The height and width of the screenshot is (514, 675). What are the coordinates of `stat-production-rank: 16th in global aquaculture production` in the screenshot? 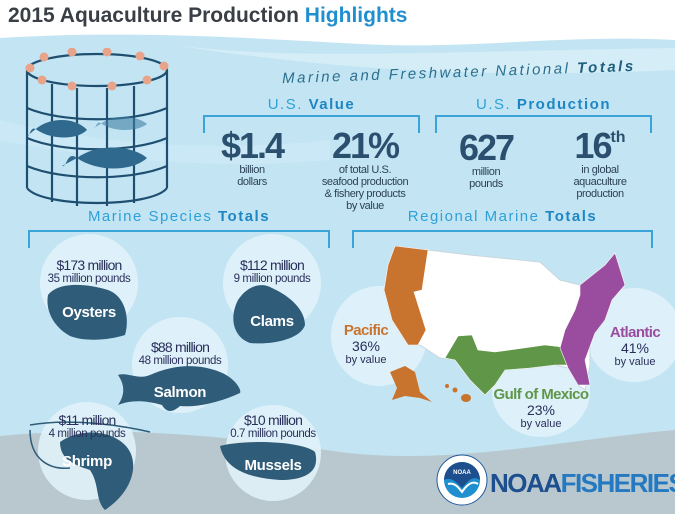 It's located at (600, 163).